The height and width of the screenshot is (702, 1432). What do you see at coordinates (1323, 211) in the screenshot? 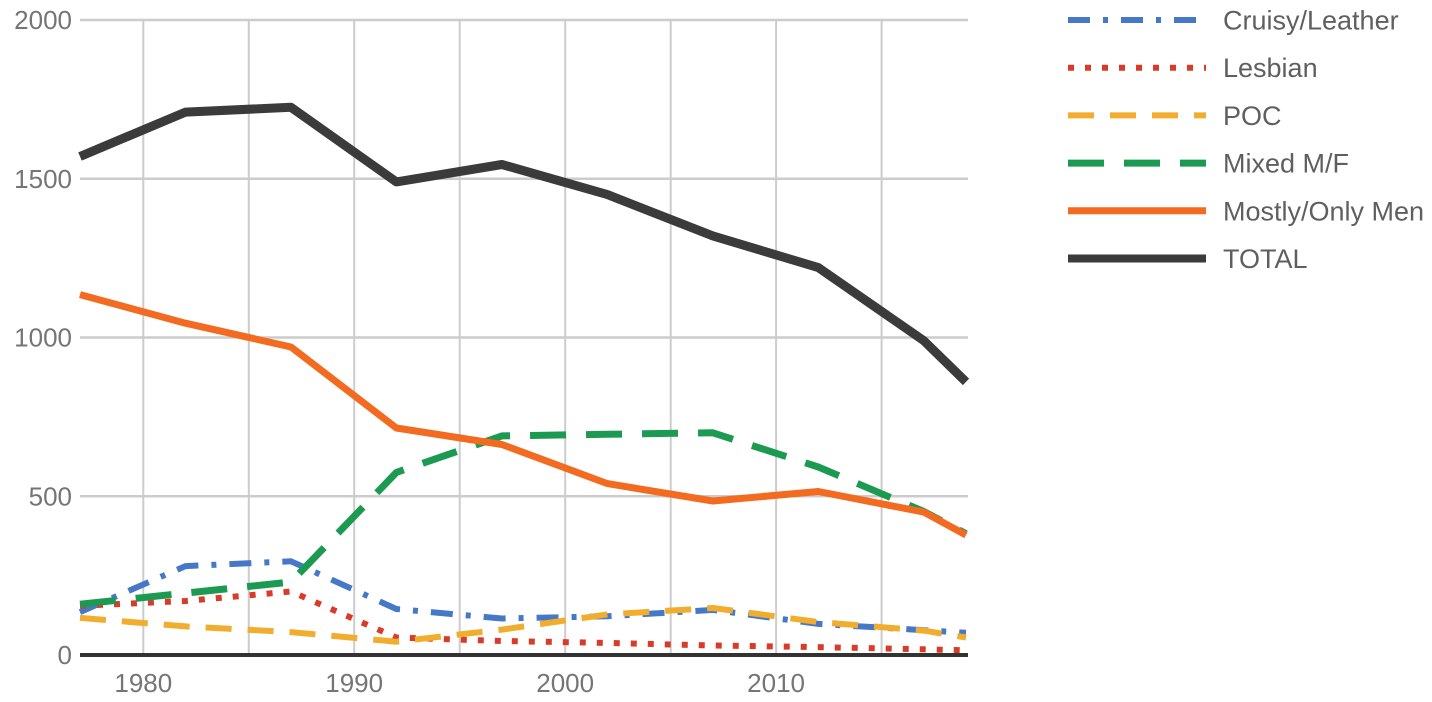
I see `legend-label-mostly-only-men: Mostly/Only Men` at bounding box center [1323, 211].